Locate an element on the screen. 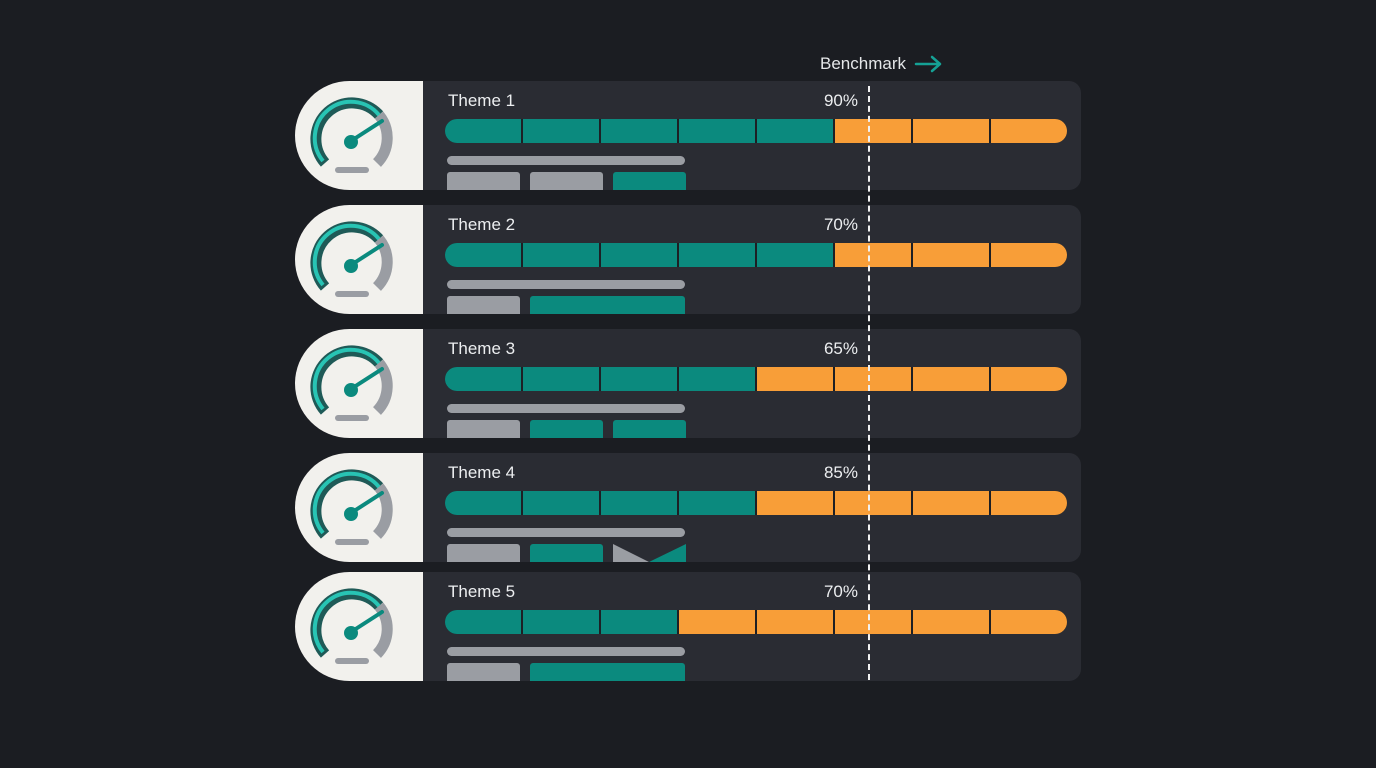 The height and width of the screenshot is (768, 1376). theme-label: Theme 5 is located at coordinates (482, 591).